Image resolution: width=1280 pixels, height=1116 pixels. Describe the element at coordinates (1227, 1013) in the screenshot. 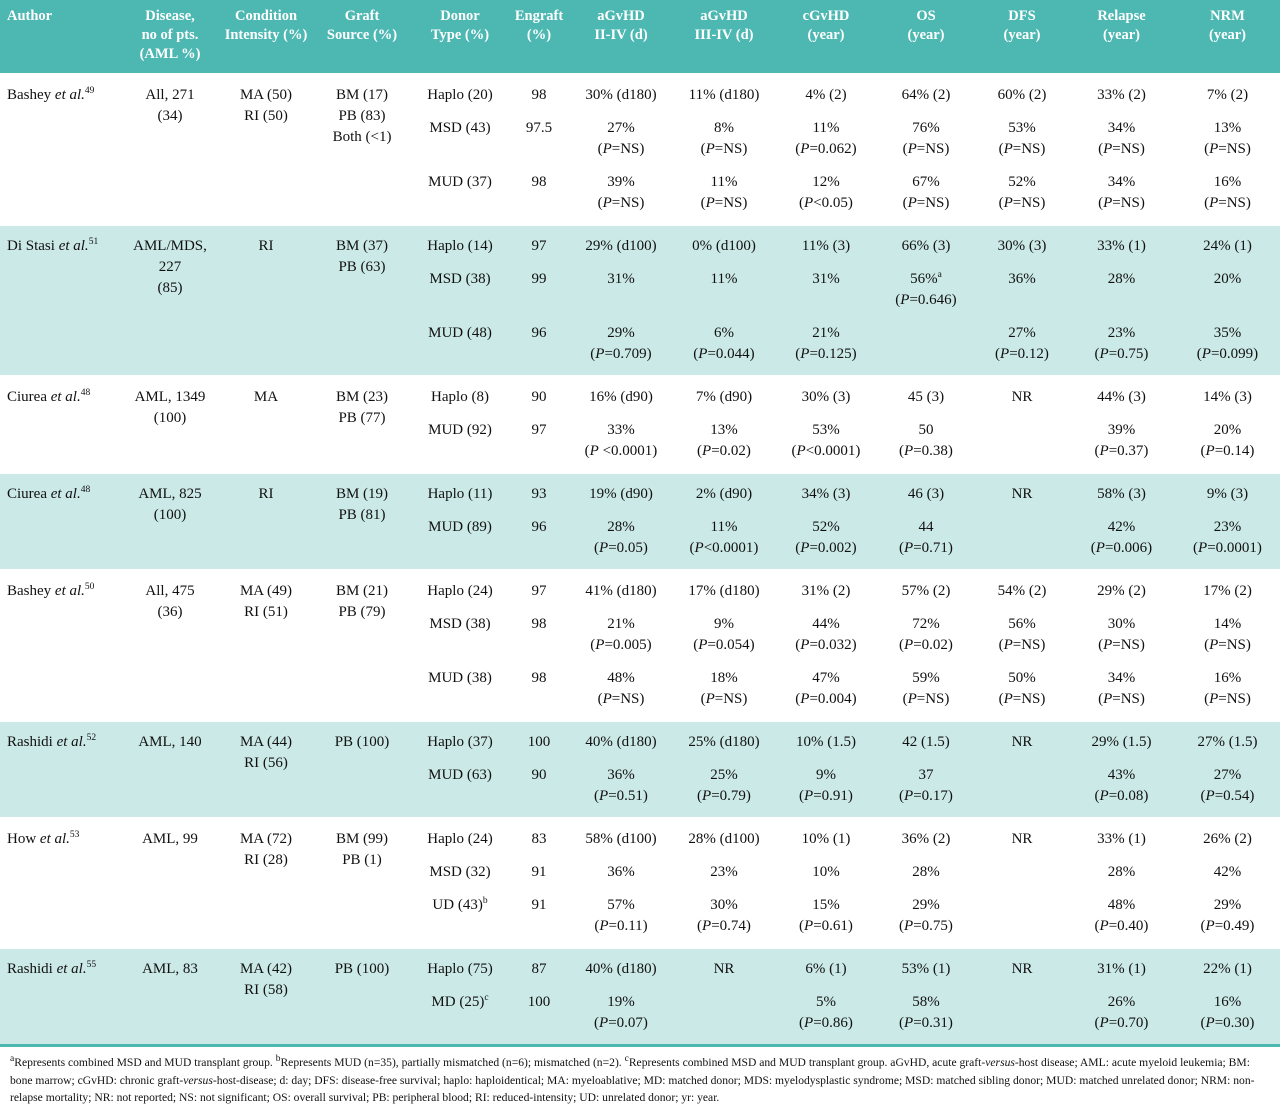

I see `nrm-cell: 16% (P=0.30)` at that location.